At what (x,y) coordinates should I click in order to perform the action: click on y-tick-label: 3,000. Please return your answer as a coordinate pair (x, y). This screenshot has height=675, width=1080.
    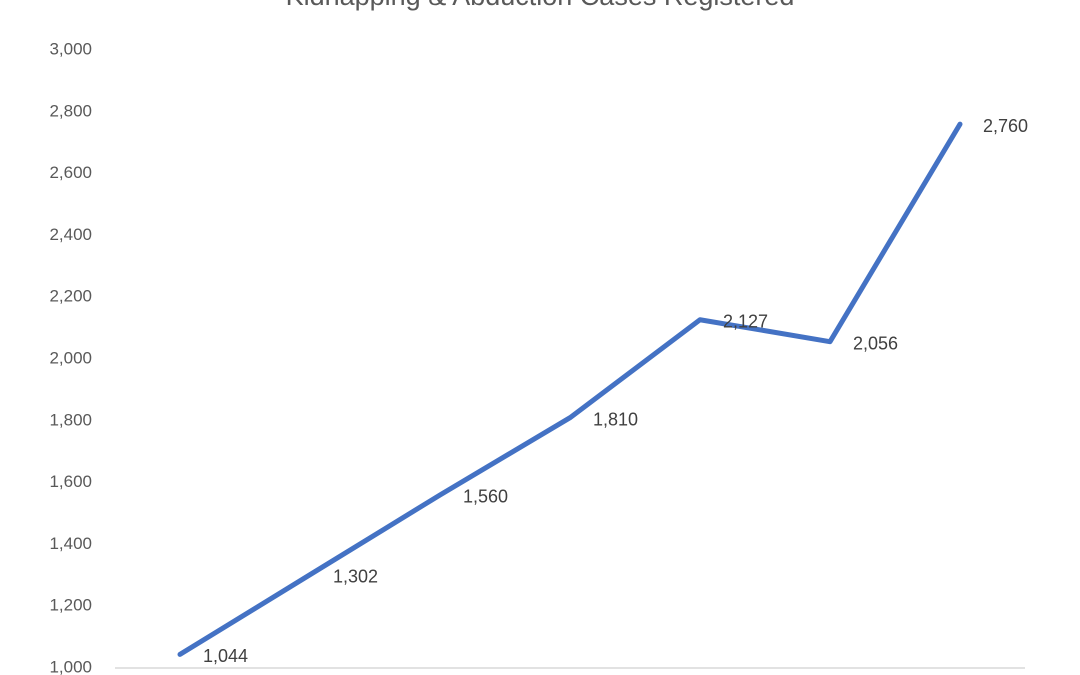
    Looking at the image, I should click on (70, 48).